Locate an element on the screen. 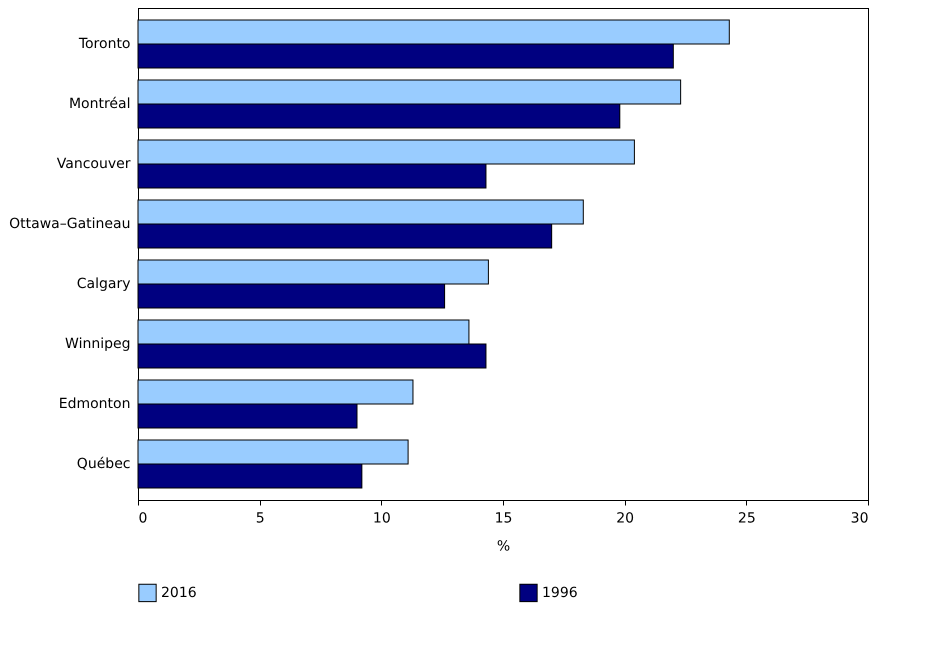  legend-label: 2016 is located at coordinates (179, 592).